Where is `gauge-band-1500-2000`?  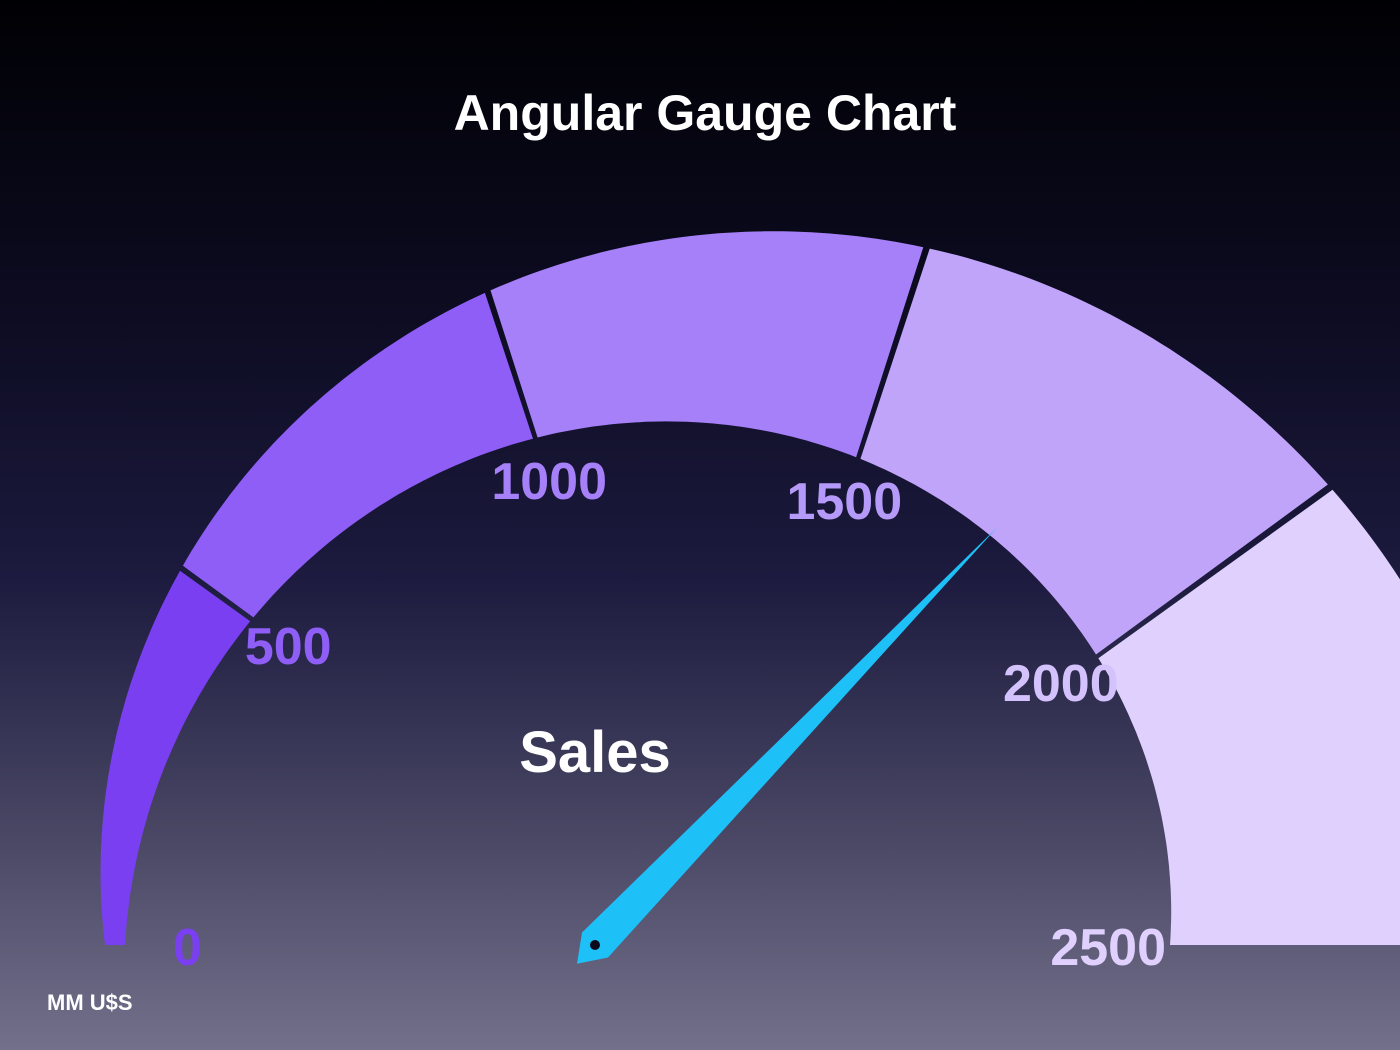 gauge-band-1500-2000 is located at coordinates (1094, 451).